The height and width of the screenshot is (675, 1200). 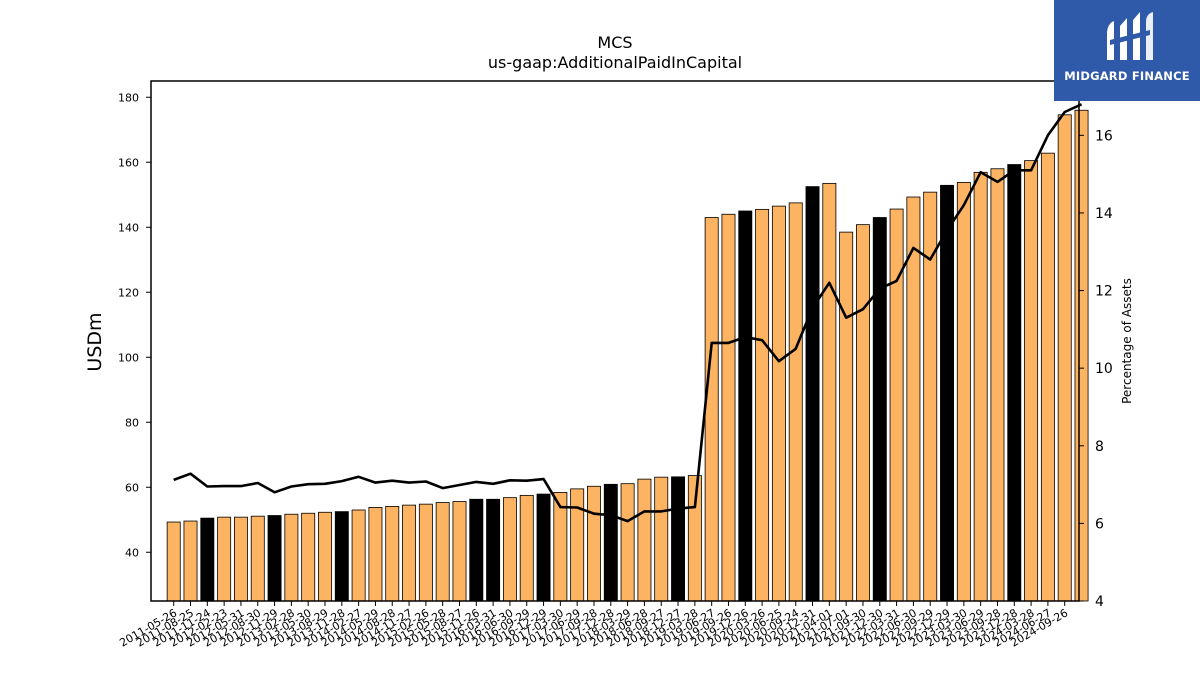 I want to click on brand-logo: MIDGARD FINANCE, so click(x=1127, y=50).